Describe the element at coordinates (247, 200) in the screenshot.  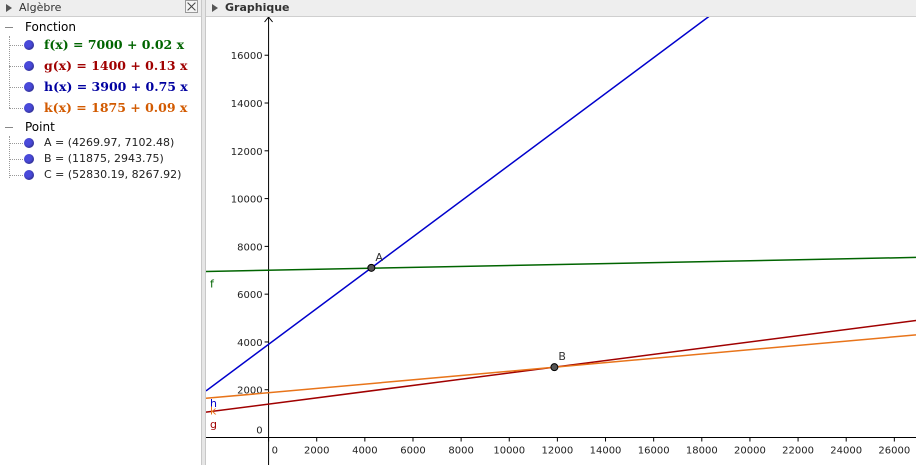
I see `y-tick-label: 10000` at that location.